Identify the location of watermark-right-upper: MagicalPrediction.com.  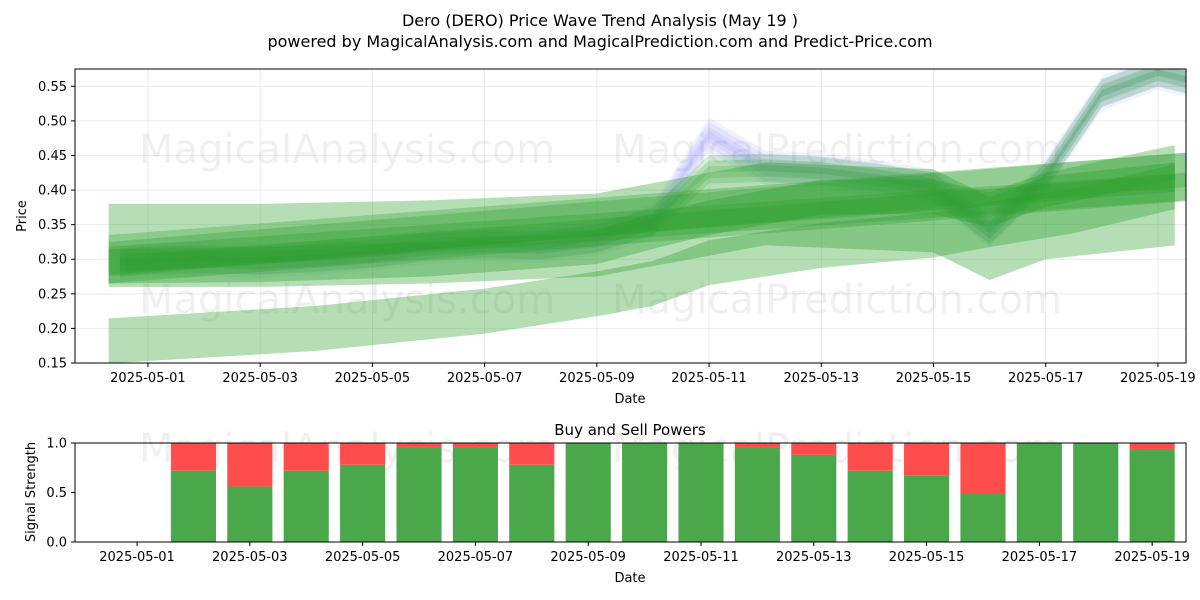
(837, 150).